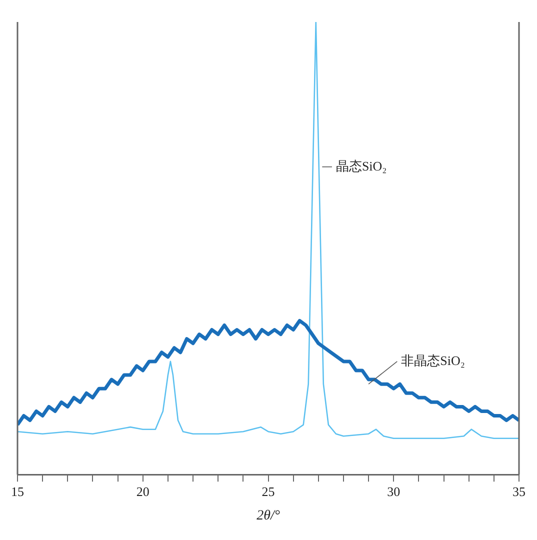 This screenshot has width=537, height=540. What do you see at coordinates (17, 491) in the screenshot?
I see `x-tick-label: 15` at bounding box center [17, 491].